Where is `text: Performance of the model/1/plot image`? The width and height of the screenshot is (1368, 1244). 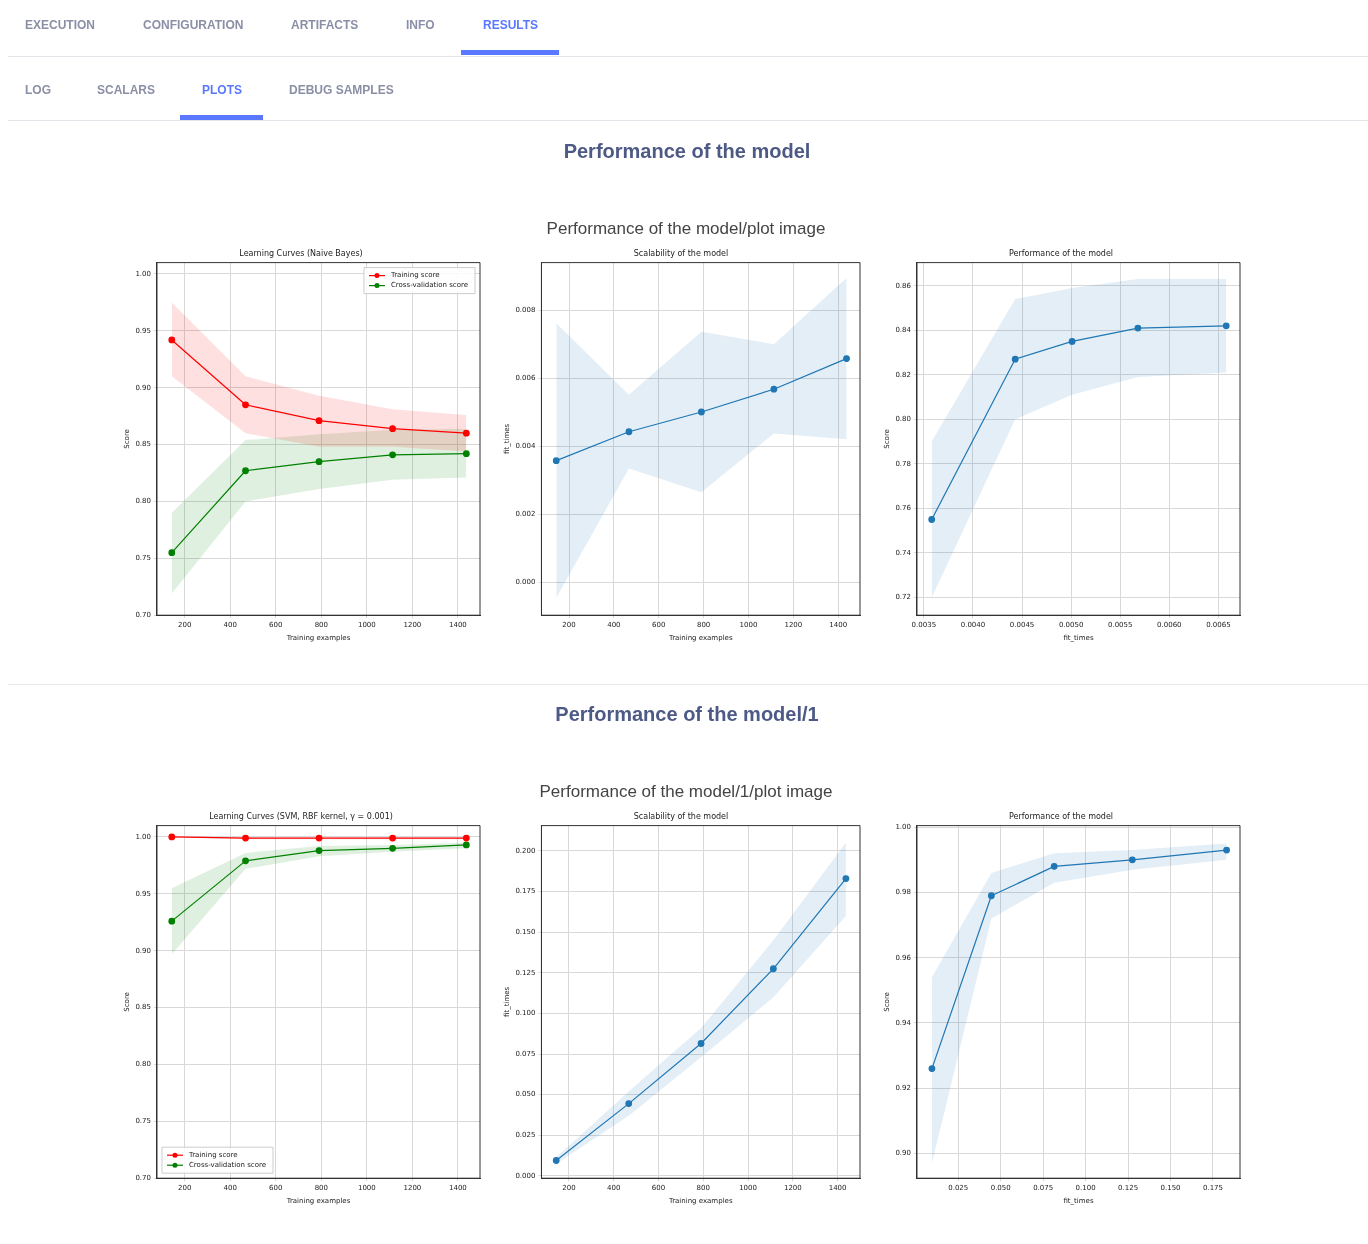 text: Performance of the model/1/plot image is located at coordinates (686, 792).